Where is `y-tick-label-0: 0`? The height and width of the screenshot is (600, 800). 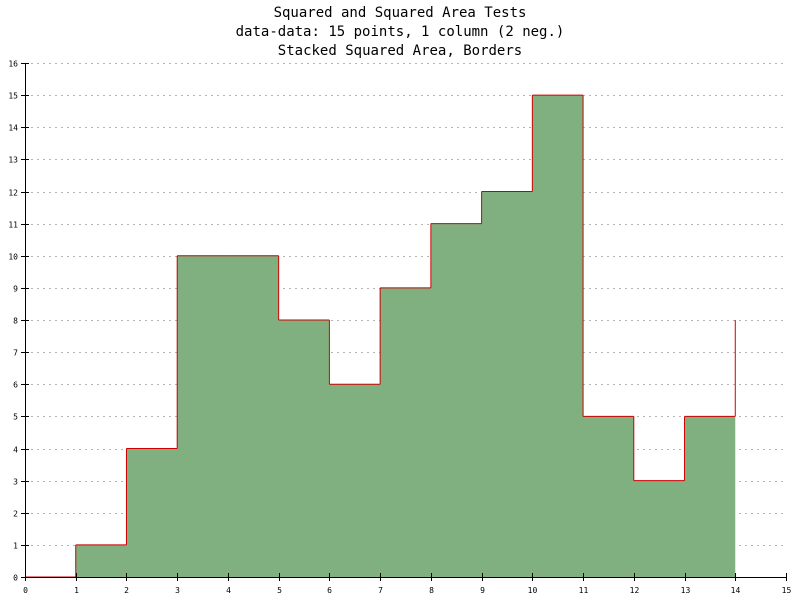
y-tick-label-0: 0 is located at coordinates (15, 578).